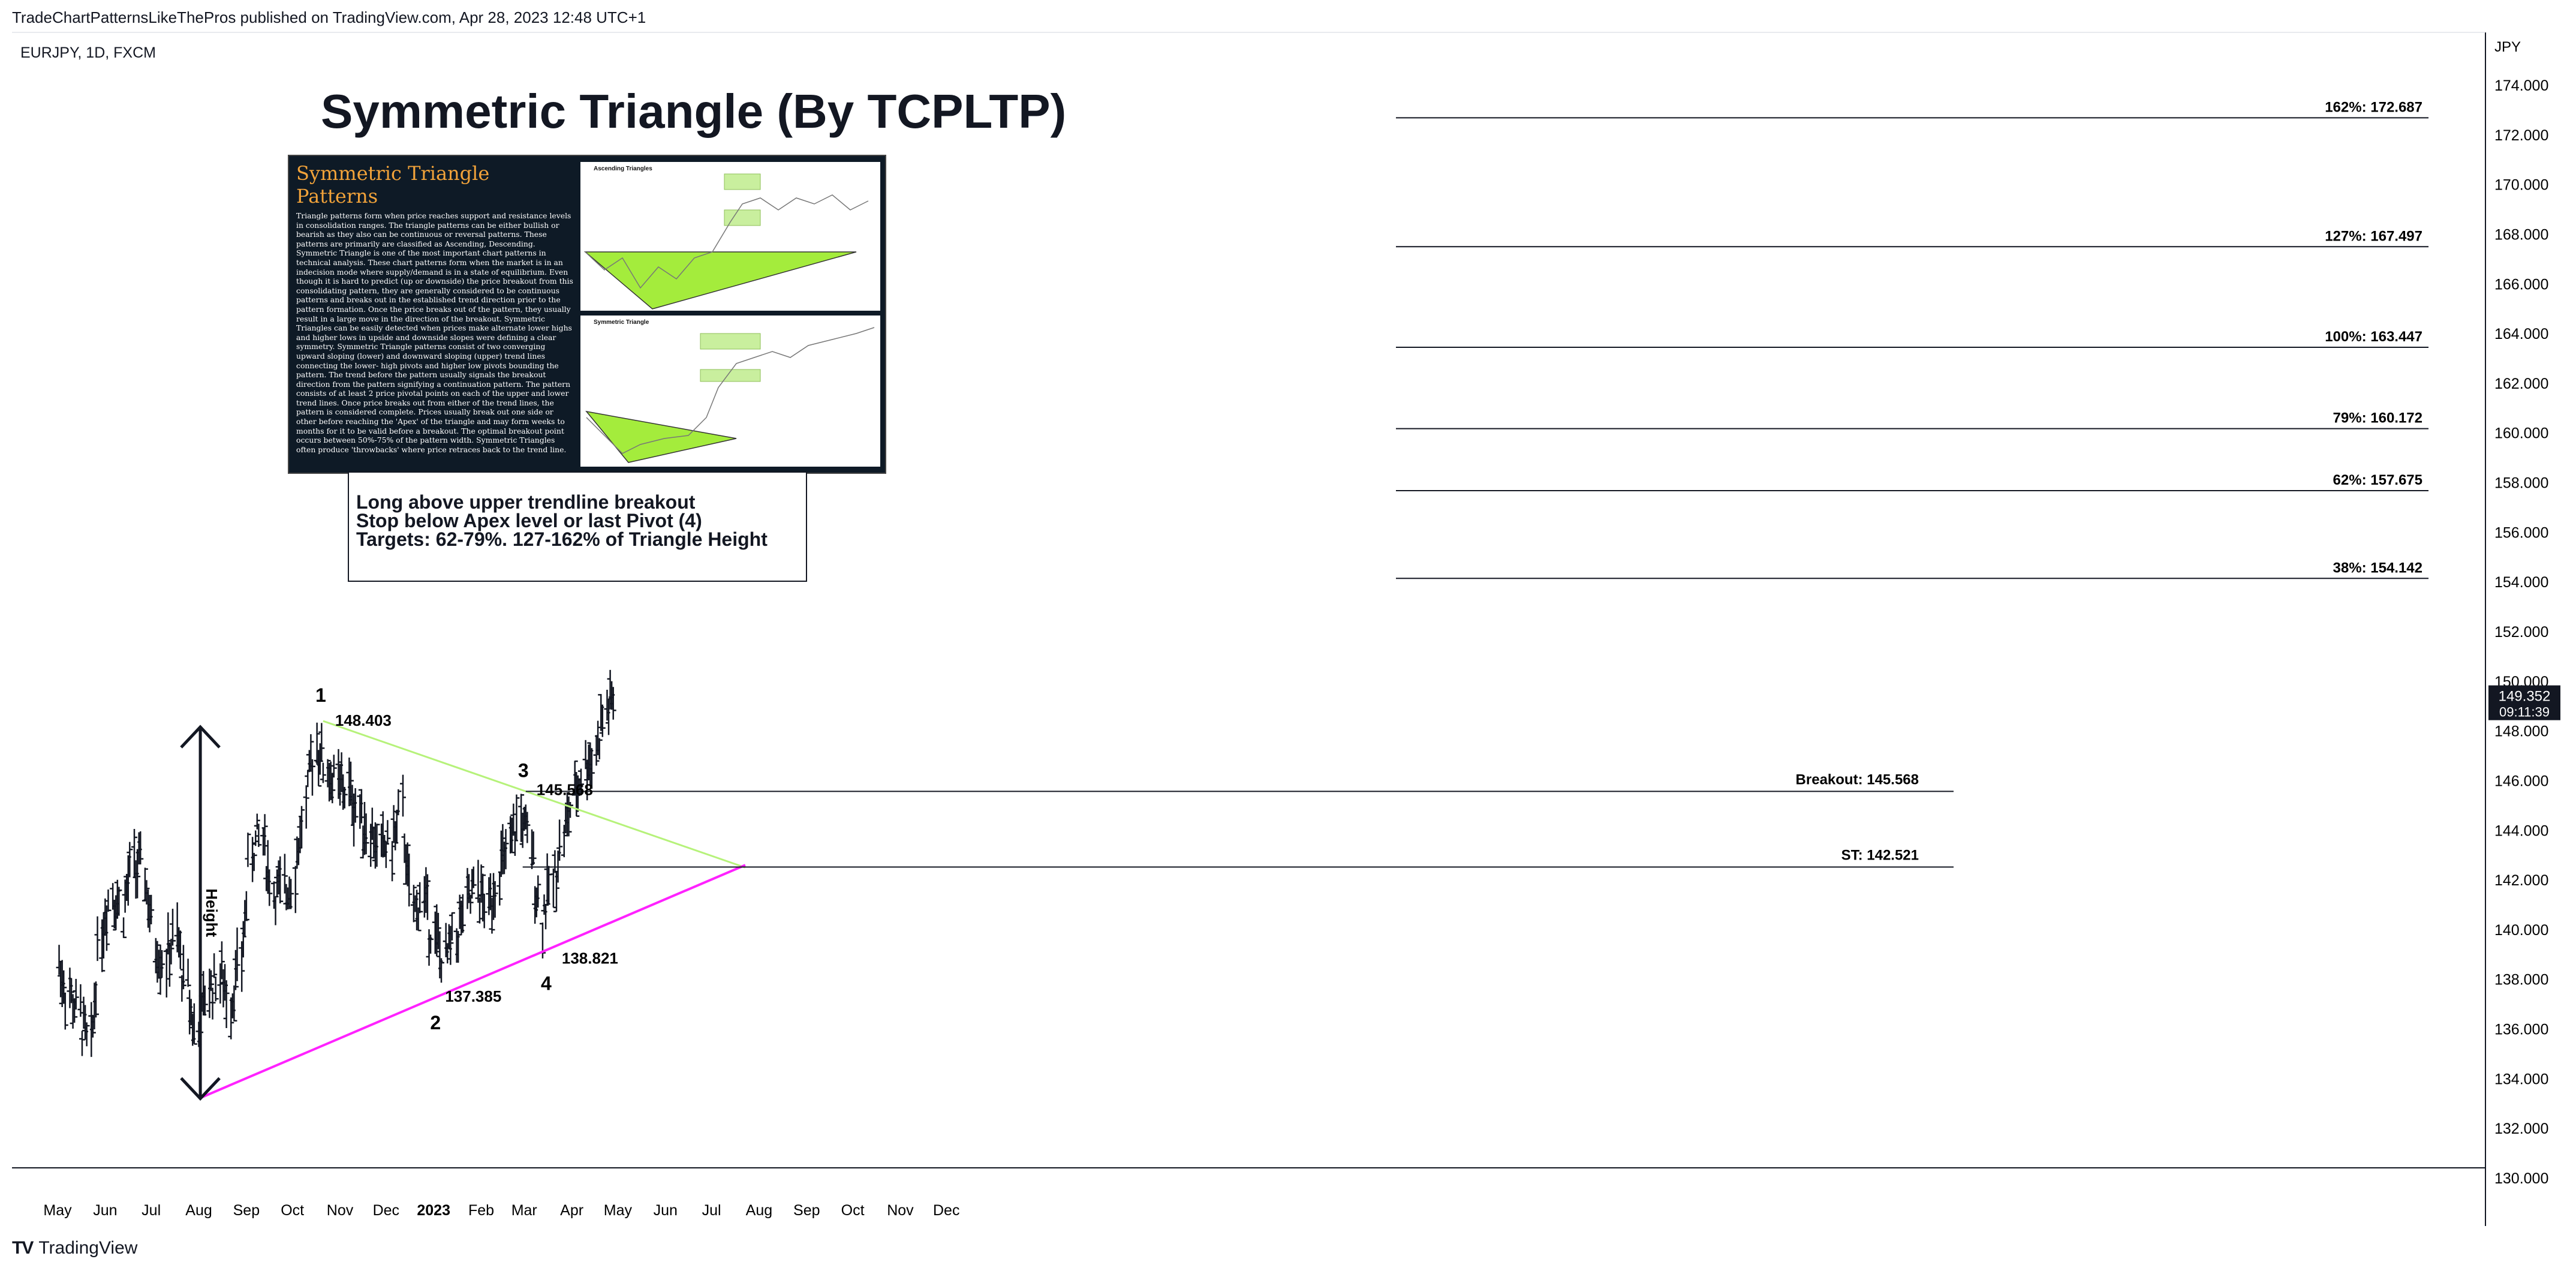 The image size is (2576, 1268). What do you see at coordinates (2521, 186) in the screenshot?
I see `price-tick-label: 170.000` at bounding box center [2521, 186].